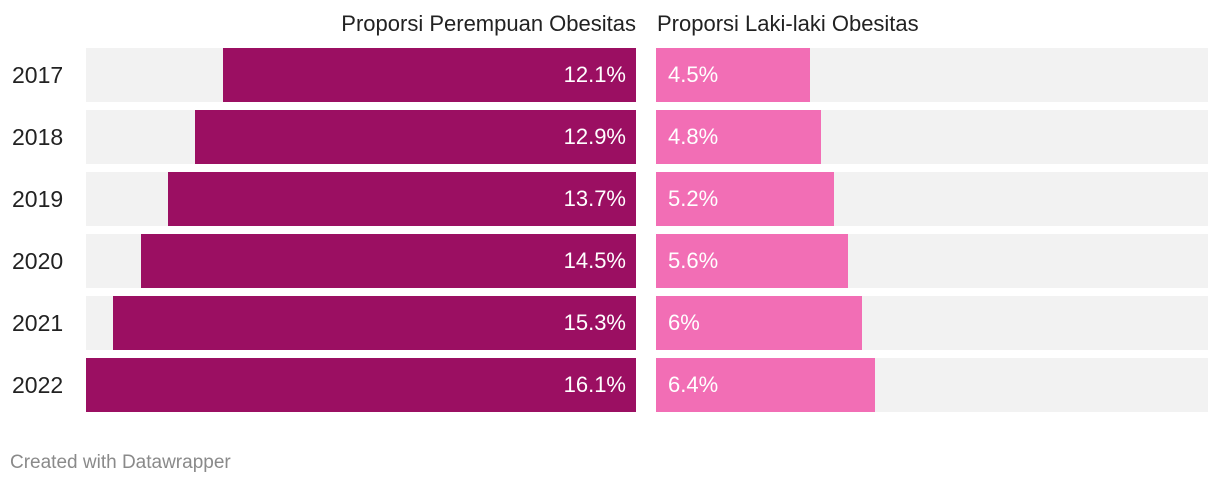  What do you see at coordinates (752, 261) in the screenshot?
I see `men-bar: 5.6%` at bounding box center [752, 261].